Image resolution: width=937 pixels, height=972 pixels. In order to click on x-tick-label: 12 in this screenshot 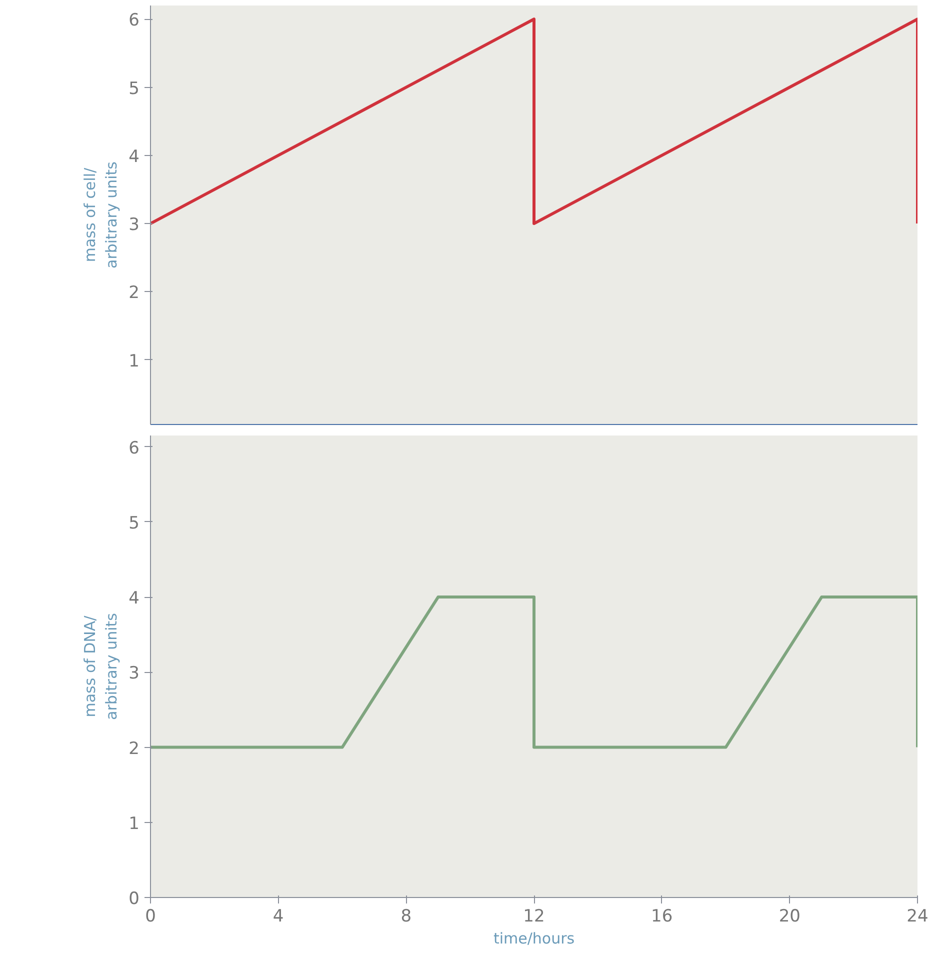, I will do `click(534, 916)`.